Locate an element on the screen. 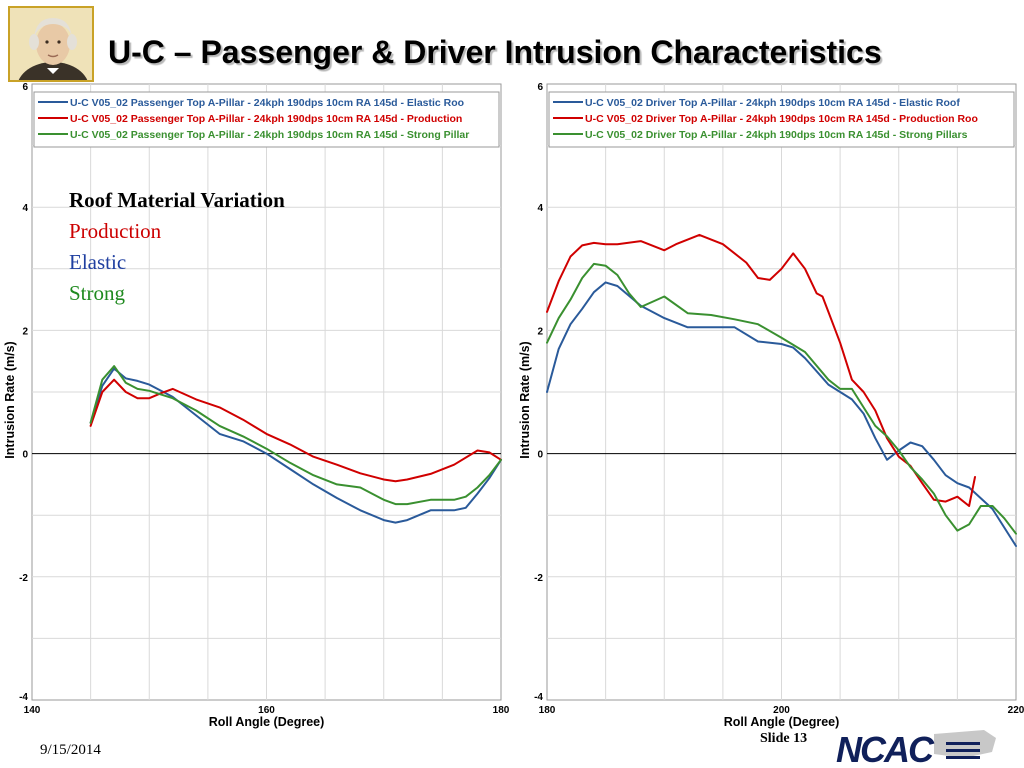 This screenshot has width=1024, height=768. footer-date: 9/15/2014 is located at coordinates (70, 750).